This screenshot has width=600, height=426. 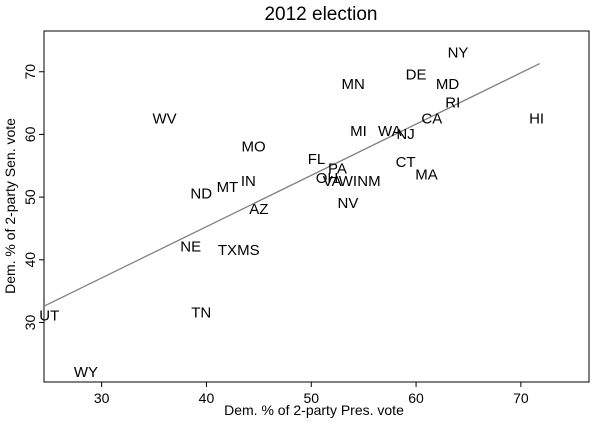 What do you see at coordinates (426, 175) in the screenshot?
I see `point-label-ma: MA` at bounding box center [426, 175].